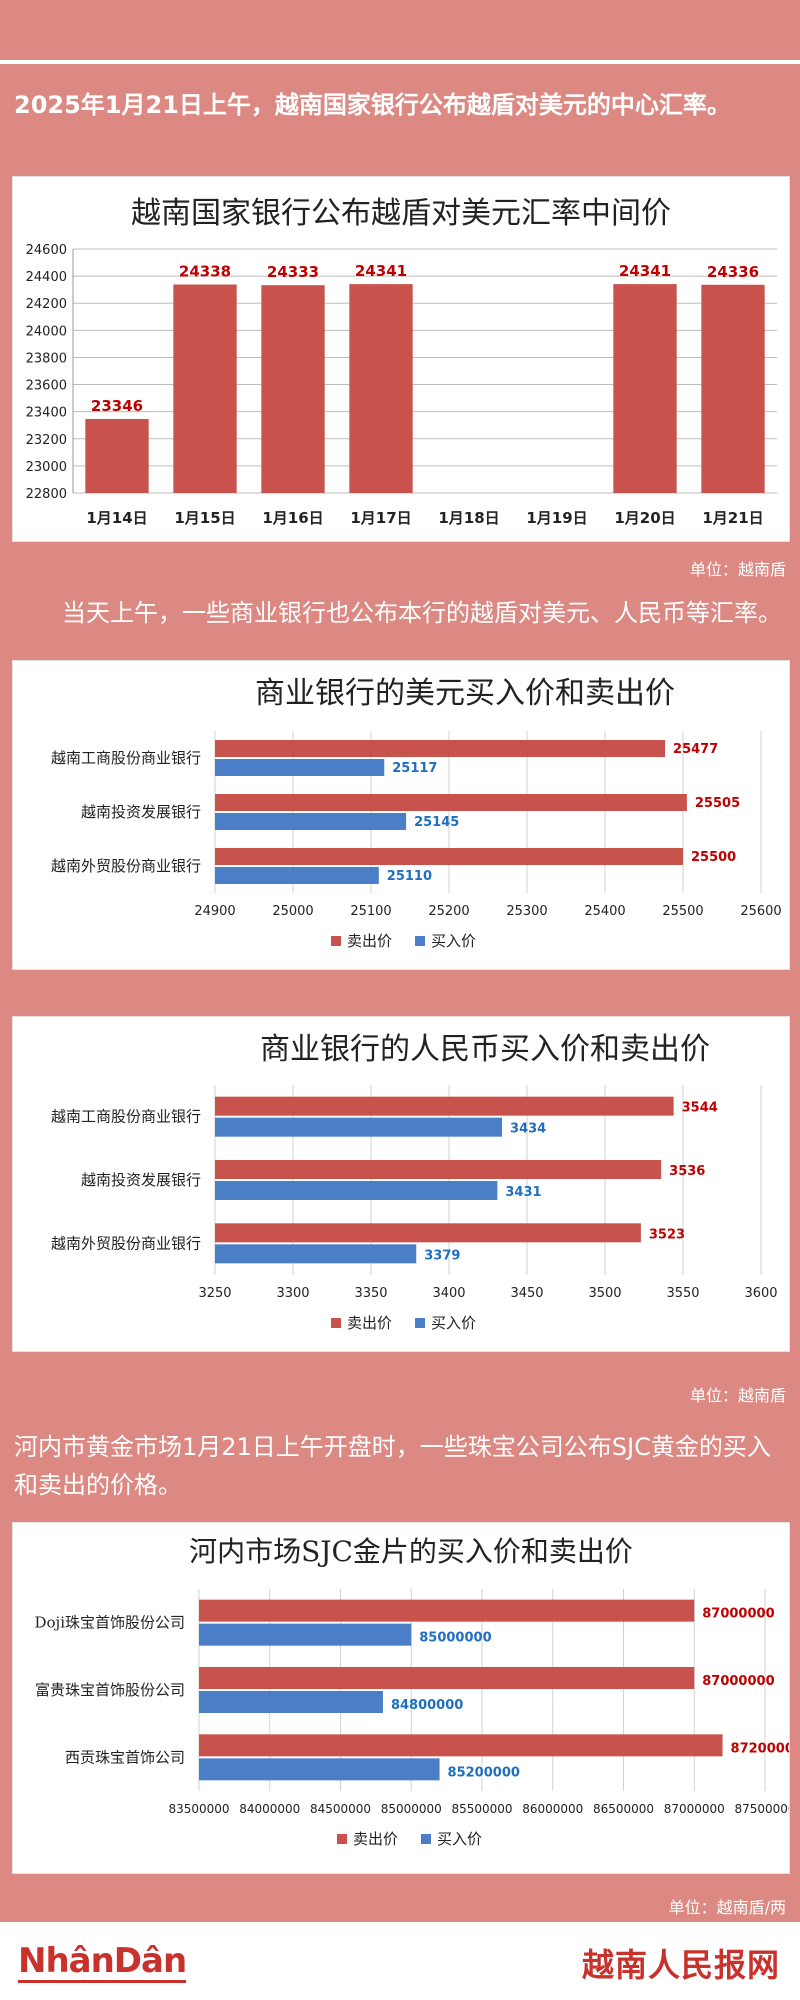 The image size is (800, 2000). I want to click on data-label: 23346, so click(117, 406).